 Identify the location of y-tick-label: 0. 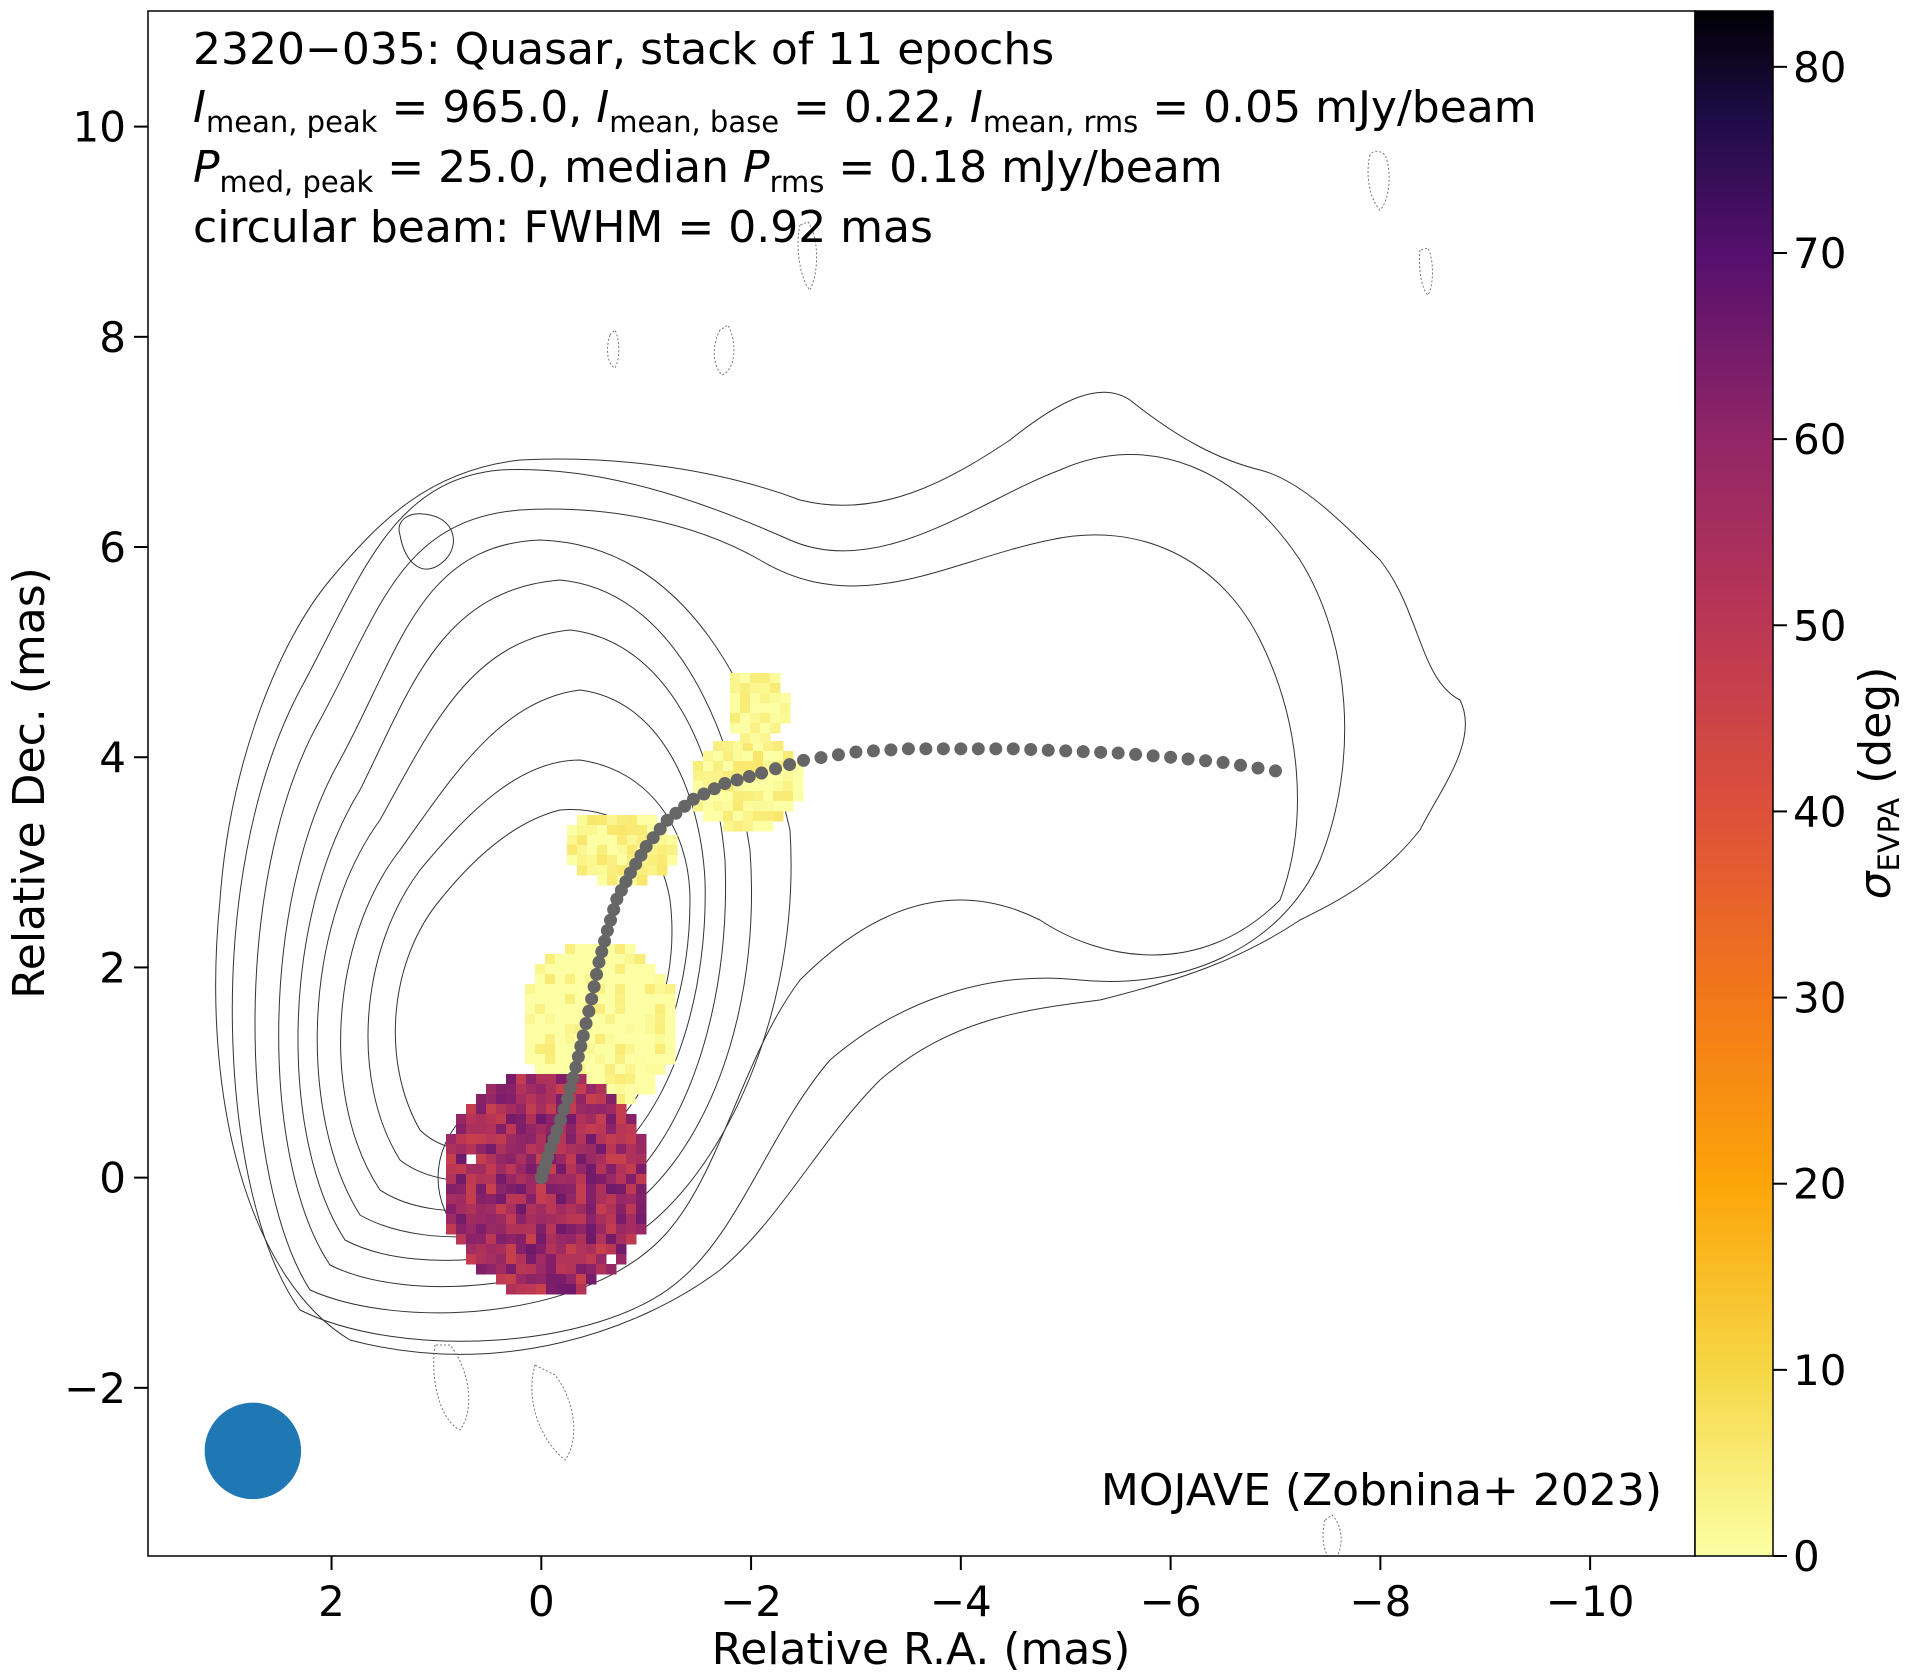
(112, 1178).